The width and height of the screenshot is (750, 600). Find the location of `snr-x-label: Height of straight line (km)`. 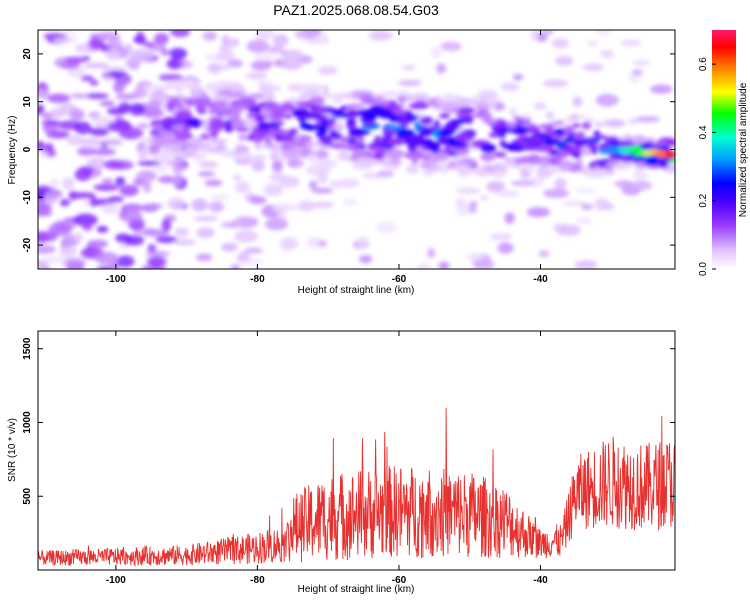

snr-x-label: Height of straight line (km) is located at coordinates (356, 589).